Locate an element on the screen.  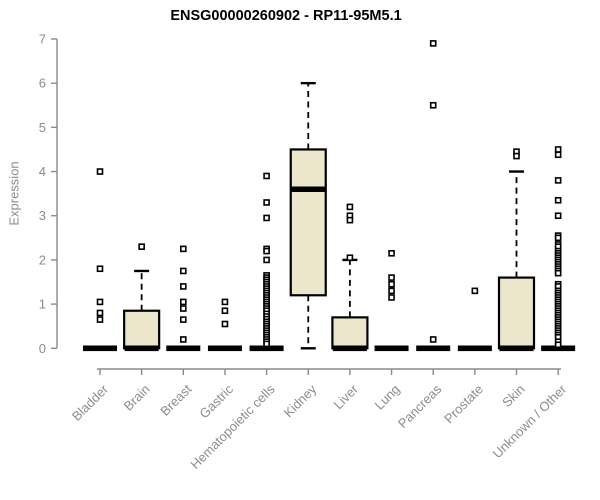
category-hematopoietic-cells is located at coordinates (266, 262).